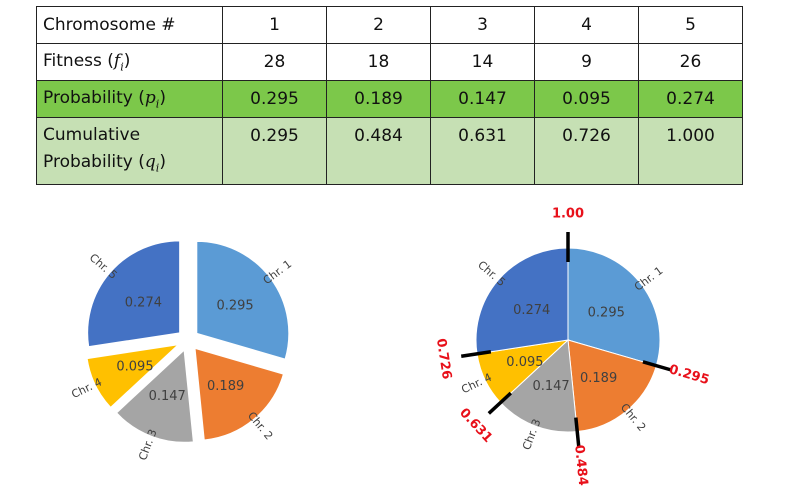  I want to click on row-label-probability: Probability (pi), so click(129, 99).